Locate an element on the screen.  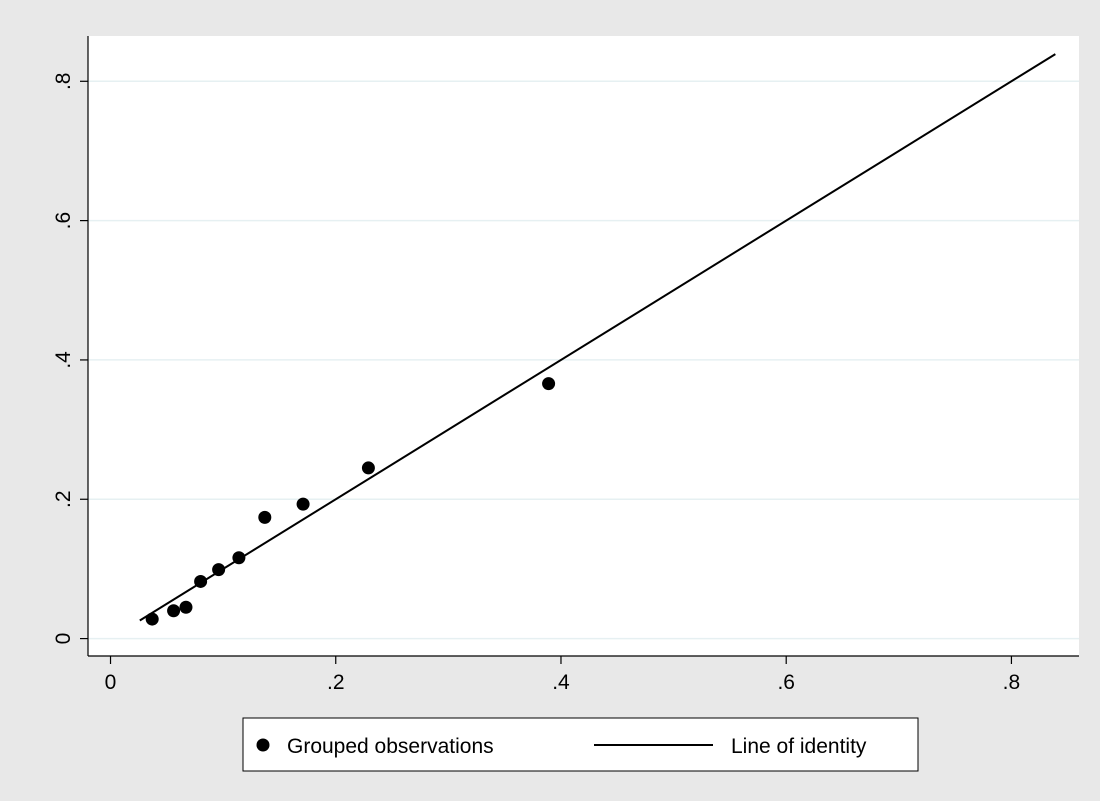
x-tick-label-3: .6 is located at coordinates (786, 682).